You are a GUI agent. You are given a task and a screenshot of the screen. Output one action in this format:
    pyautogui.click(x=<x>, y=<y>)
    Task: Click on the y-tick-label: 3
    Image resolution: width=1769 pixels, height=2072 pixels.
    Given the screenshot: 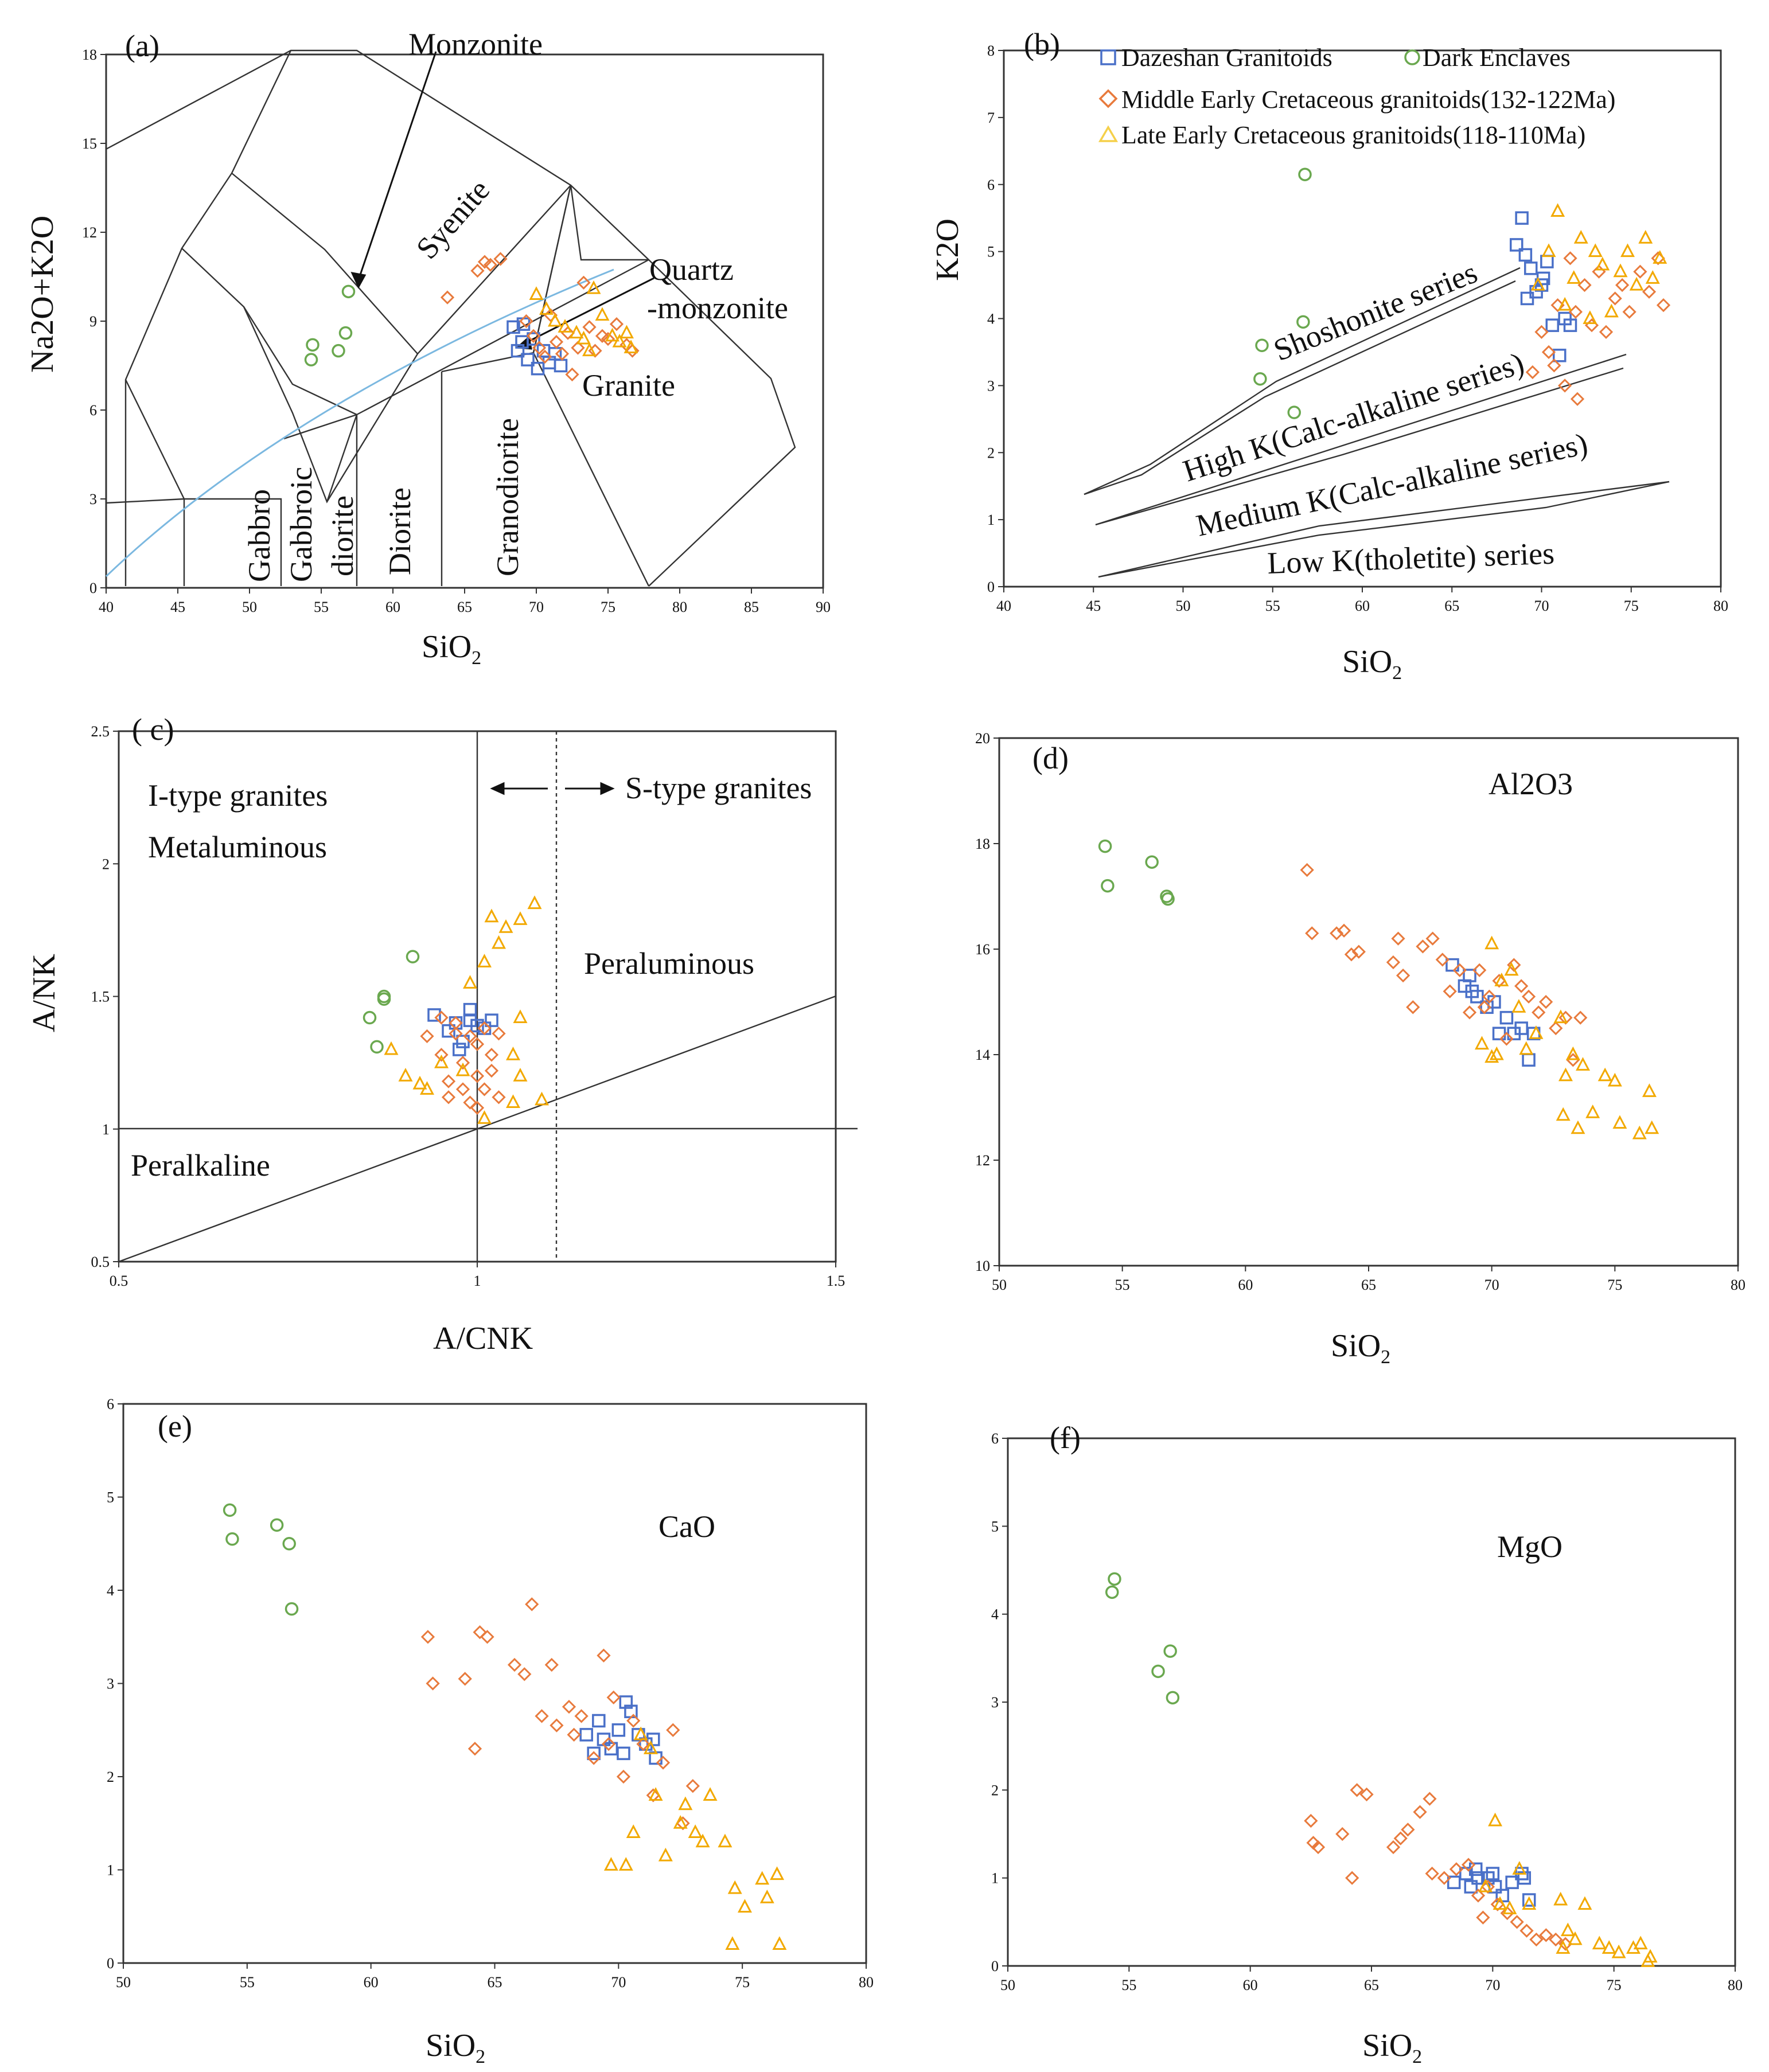 What is the action you would take?
    pyautogui.click(x=991, y=386)
    